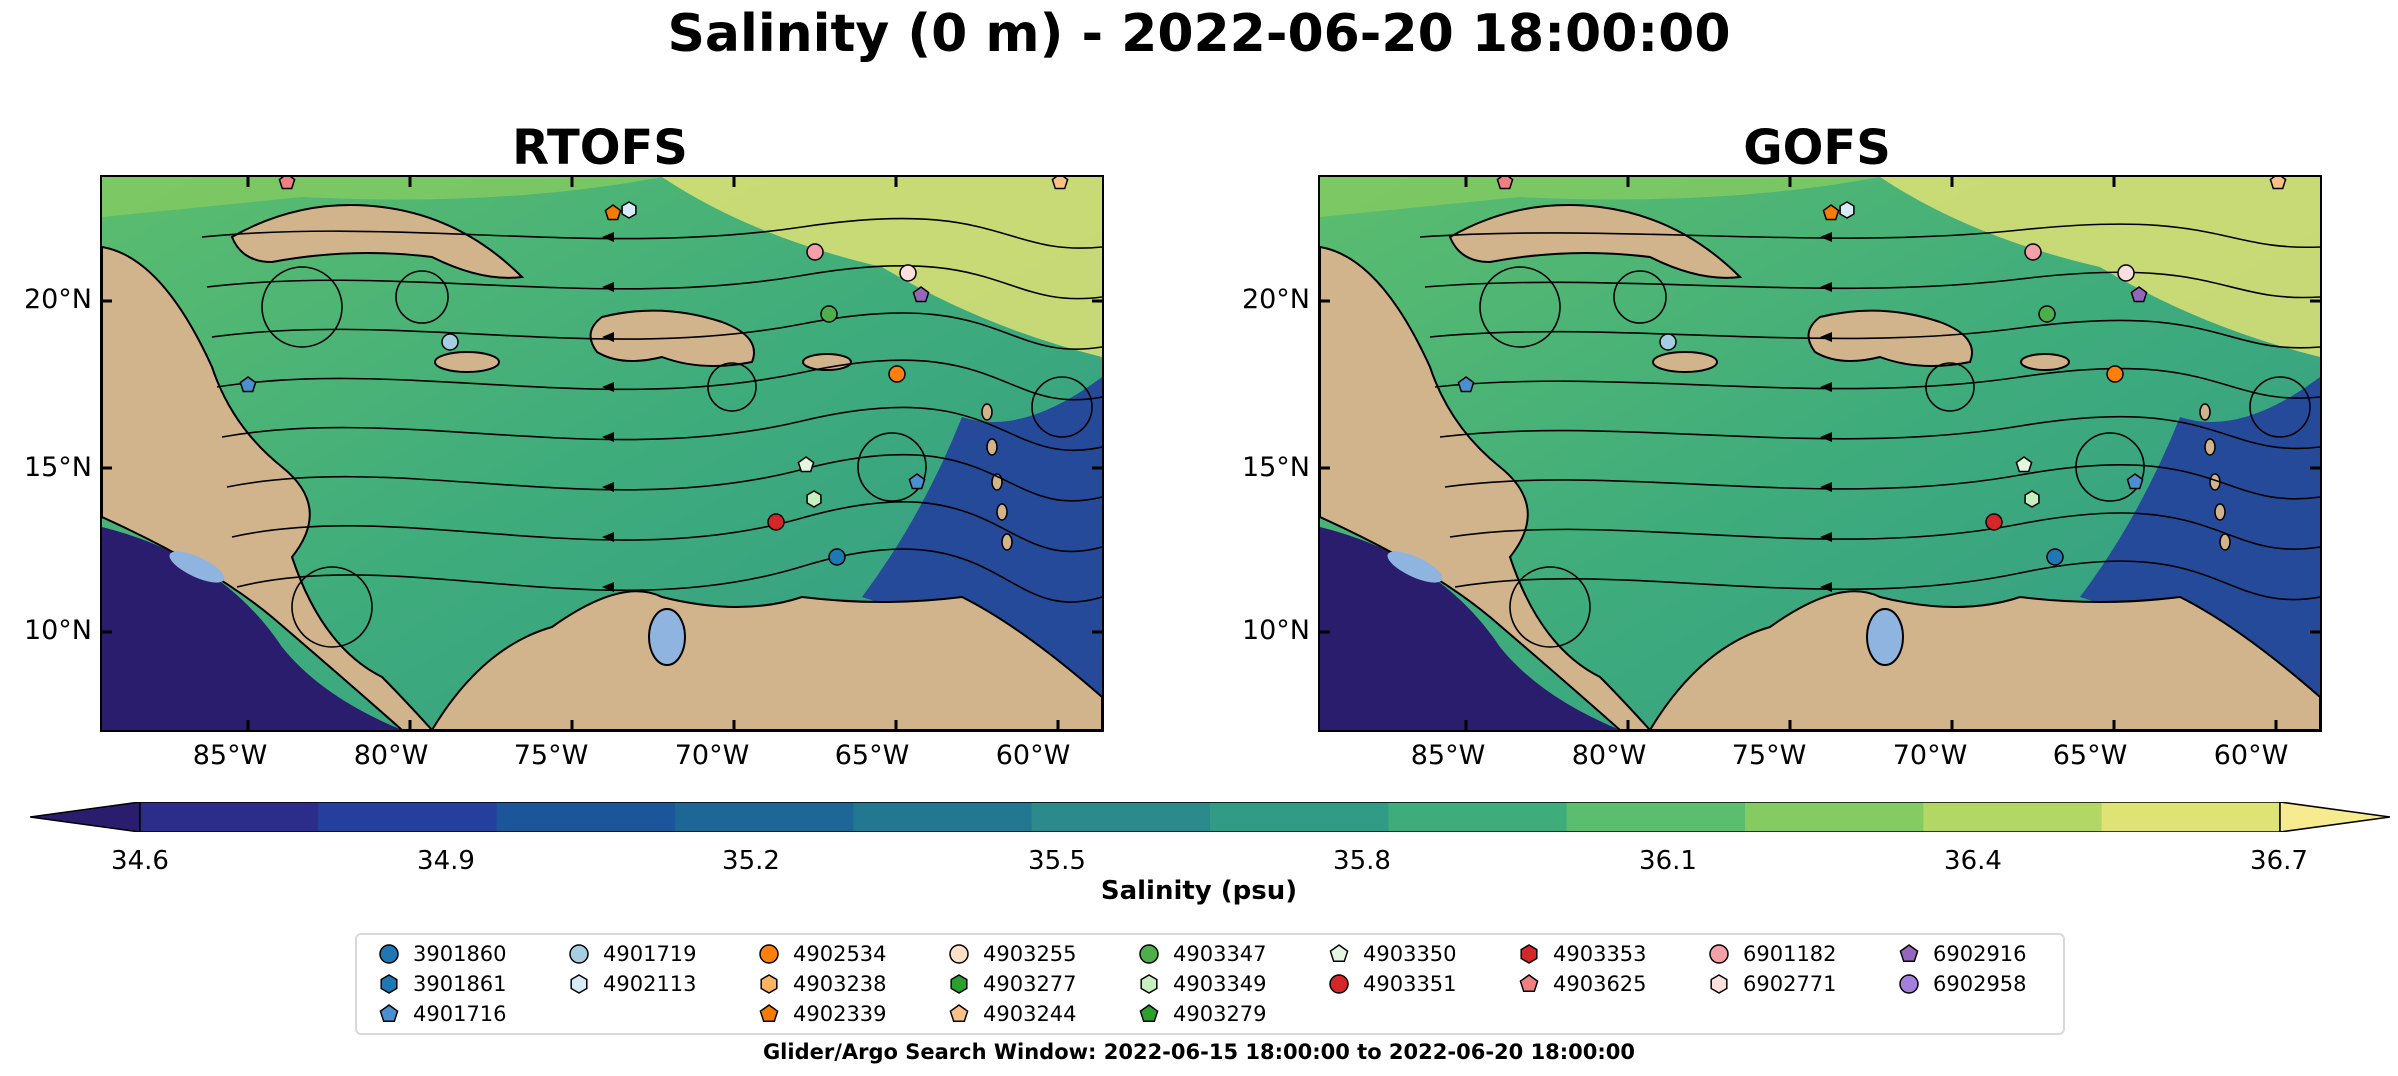 The image size is (2398, 1076). What do you see at coordinates (1609, 755) in the screenshot?
I see `lon-label-80w-right: 80°W` at bounding box center [1609, 755].